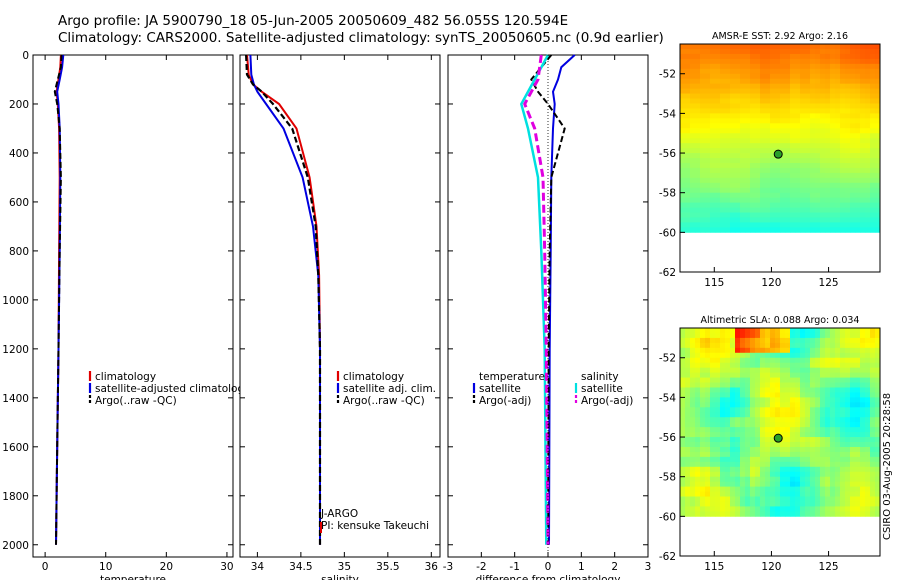  What do you see at coordinates (373, 377) in the screenshot?
I see `legend-entry-label: climatology` at bounding box center [373, 377].